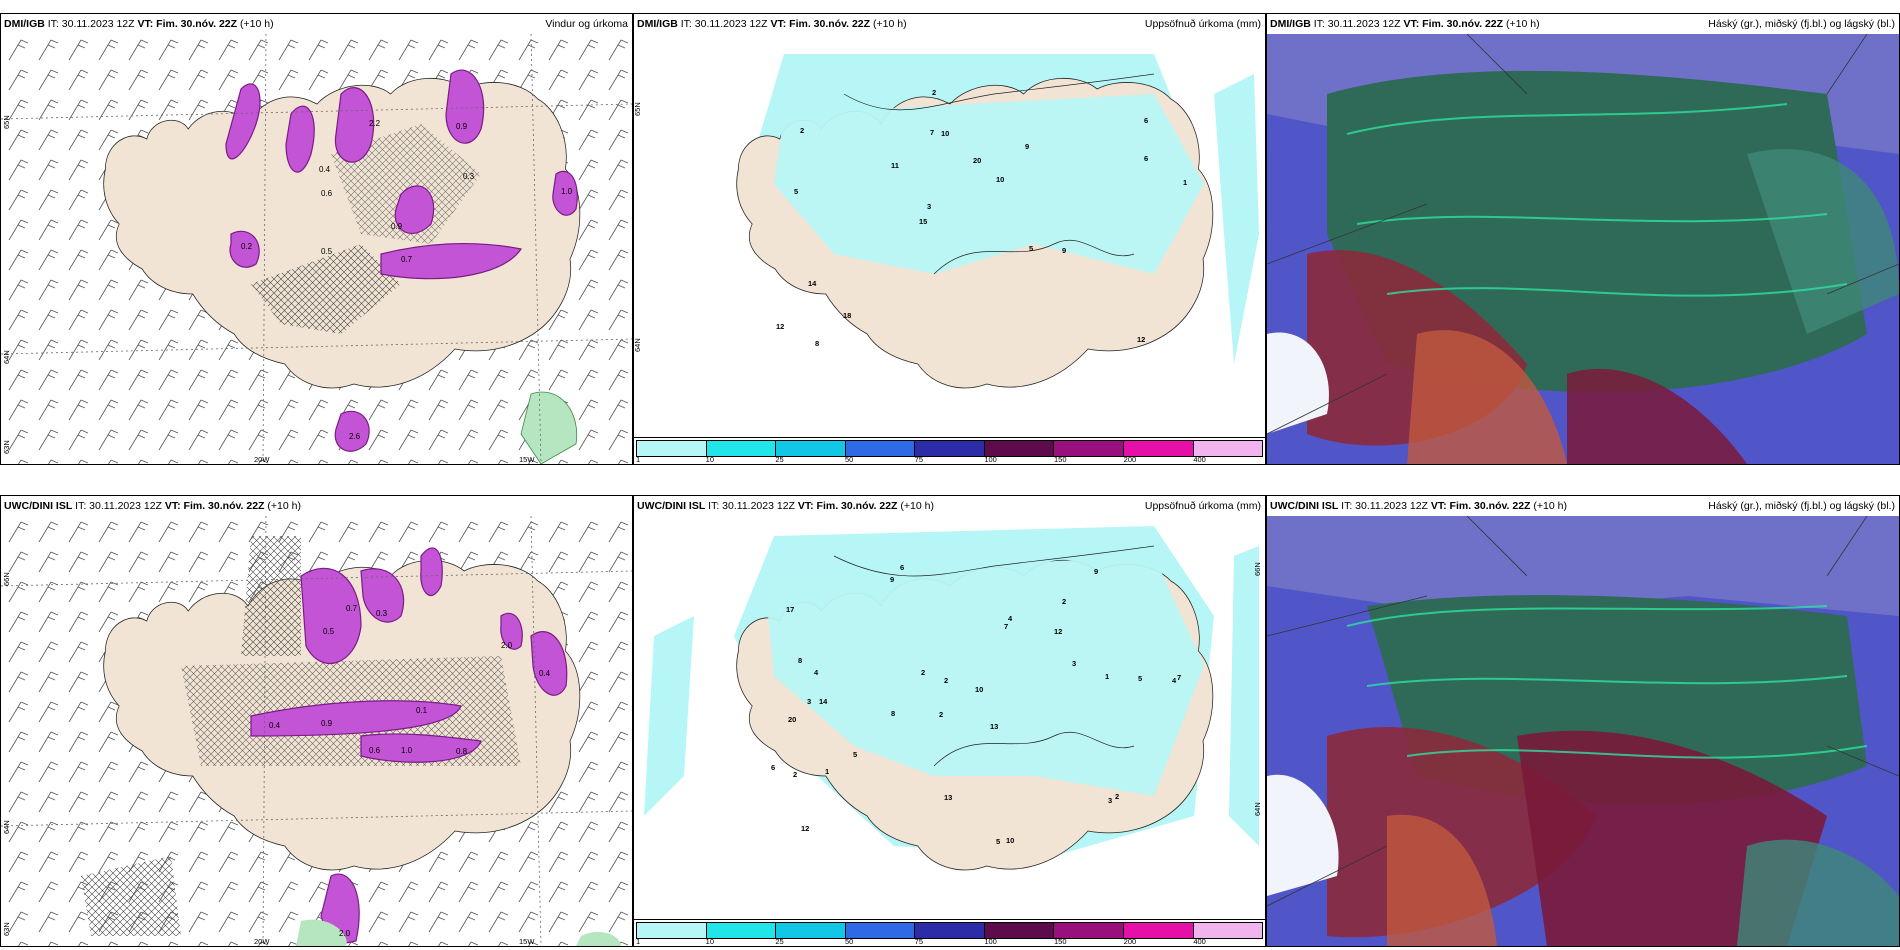  I want to click on precip-value: 20, so click(977, 160).